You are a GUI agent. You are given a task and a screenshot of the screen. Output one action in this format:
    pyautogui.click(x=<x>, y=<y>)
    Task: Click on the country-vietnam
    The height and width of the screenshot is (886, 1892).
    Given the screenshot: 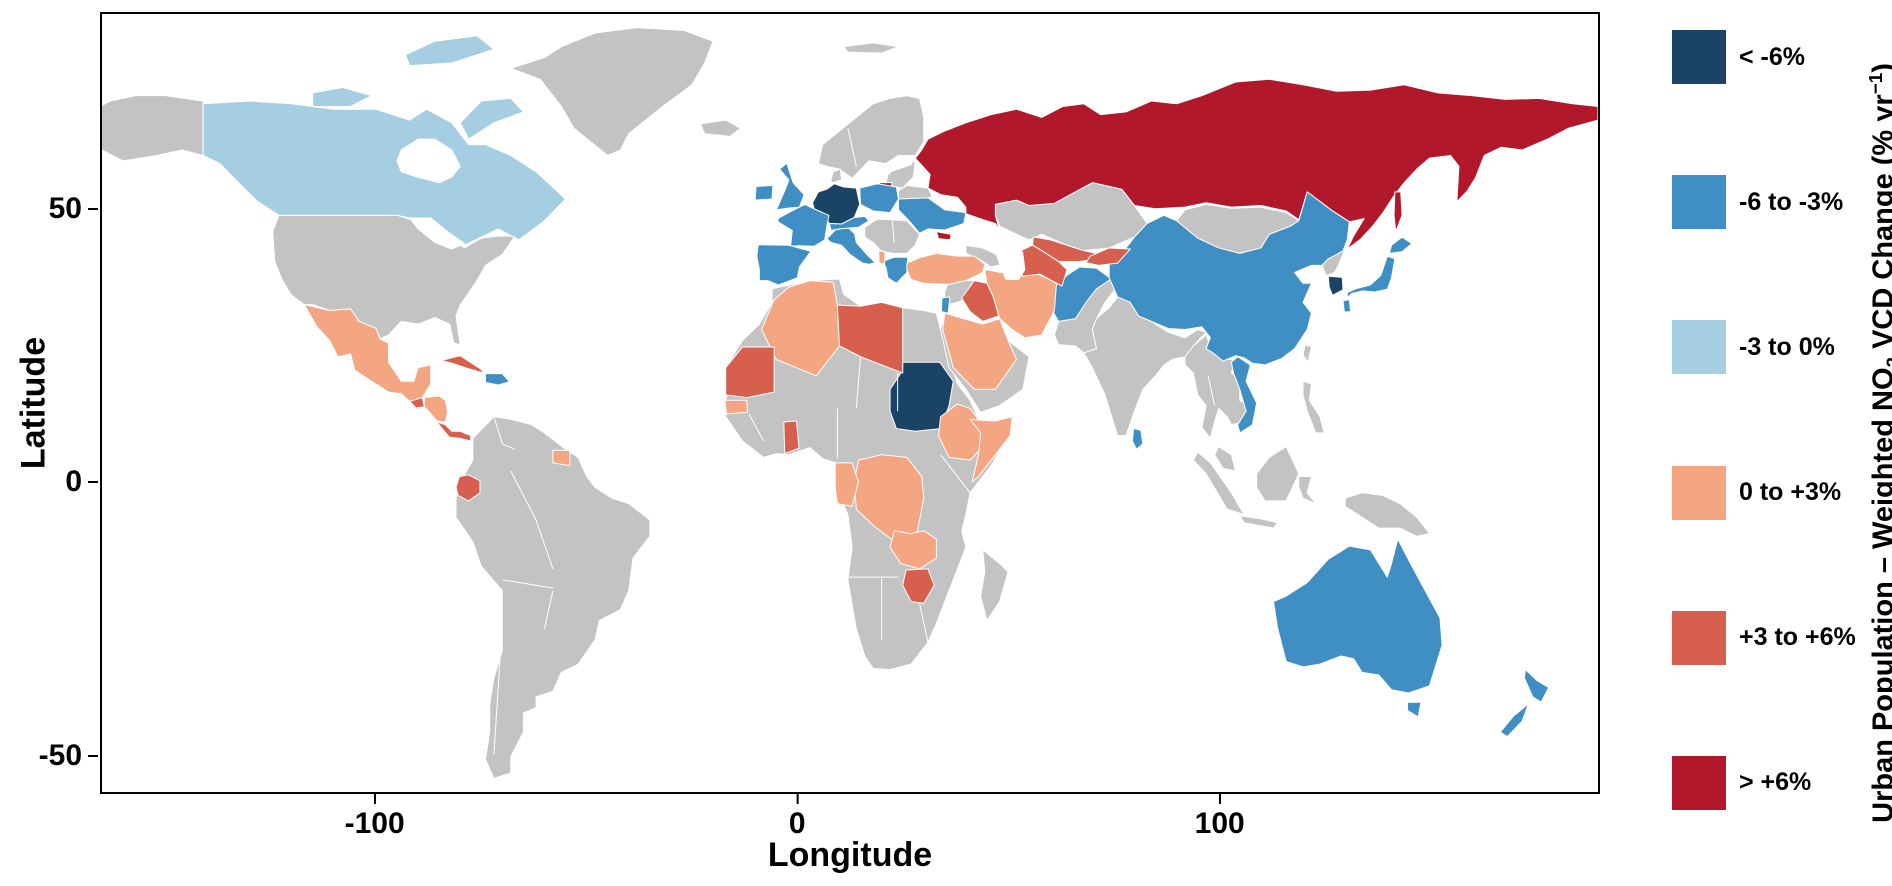 What is the action you would take?
    pyautogui.click(x=1243, y=395)
    